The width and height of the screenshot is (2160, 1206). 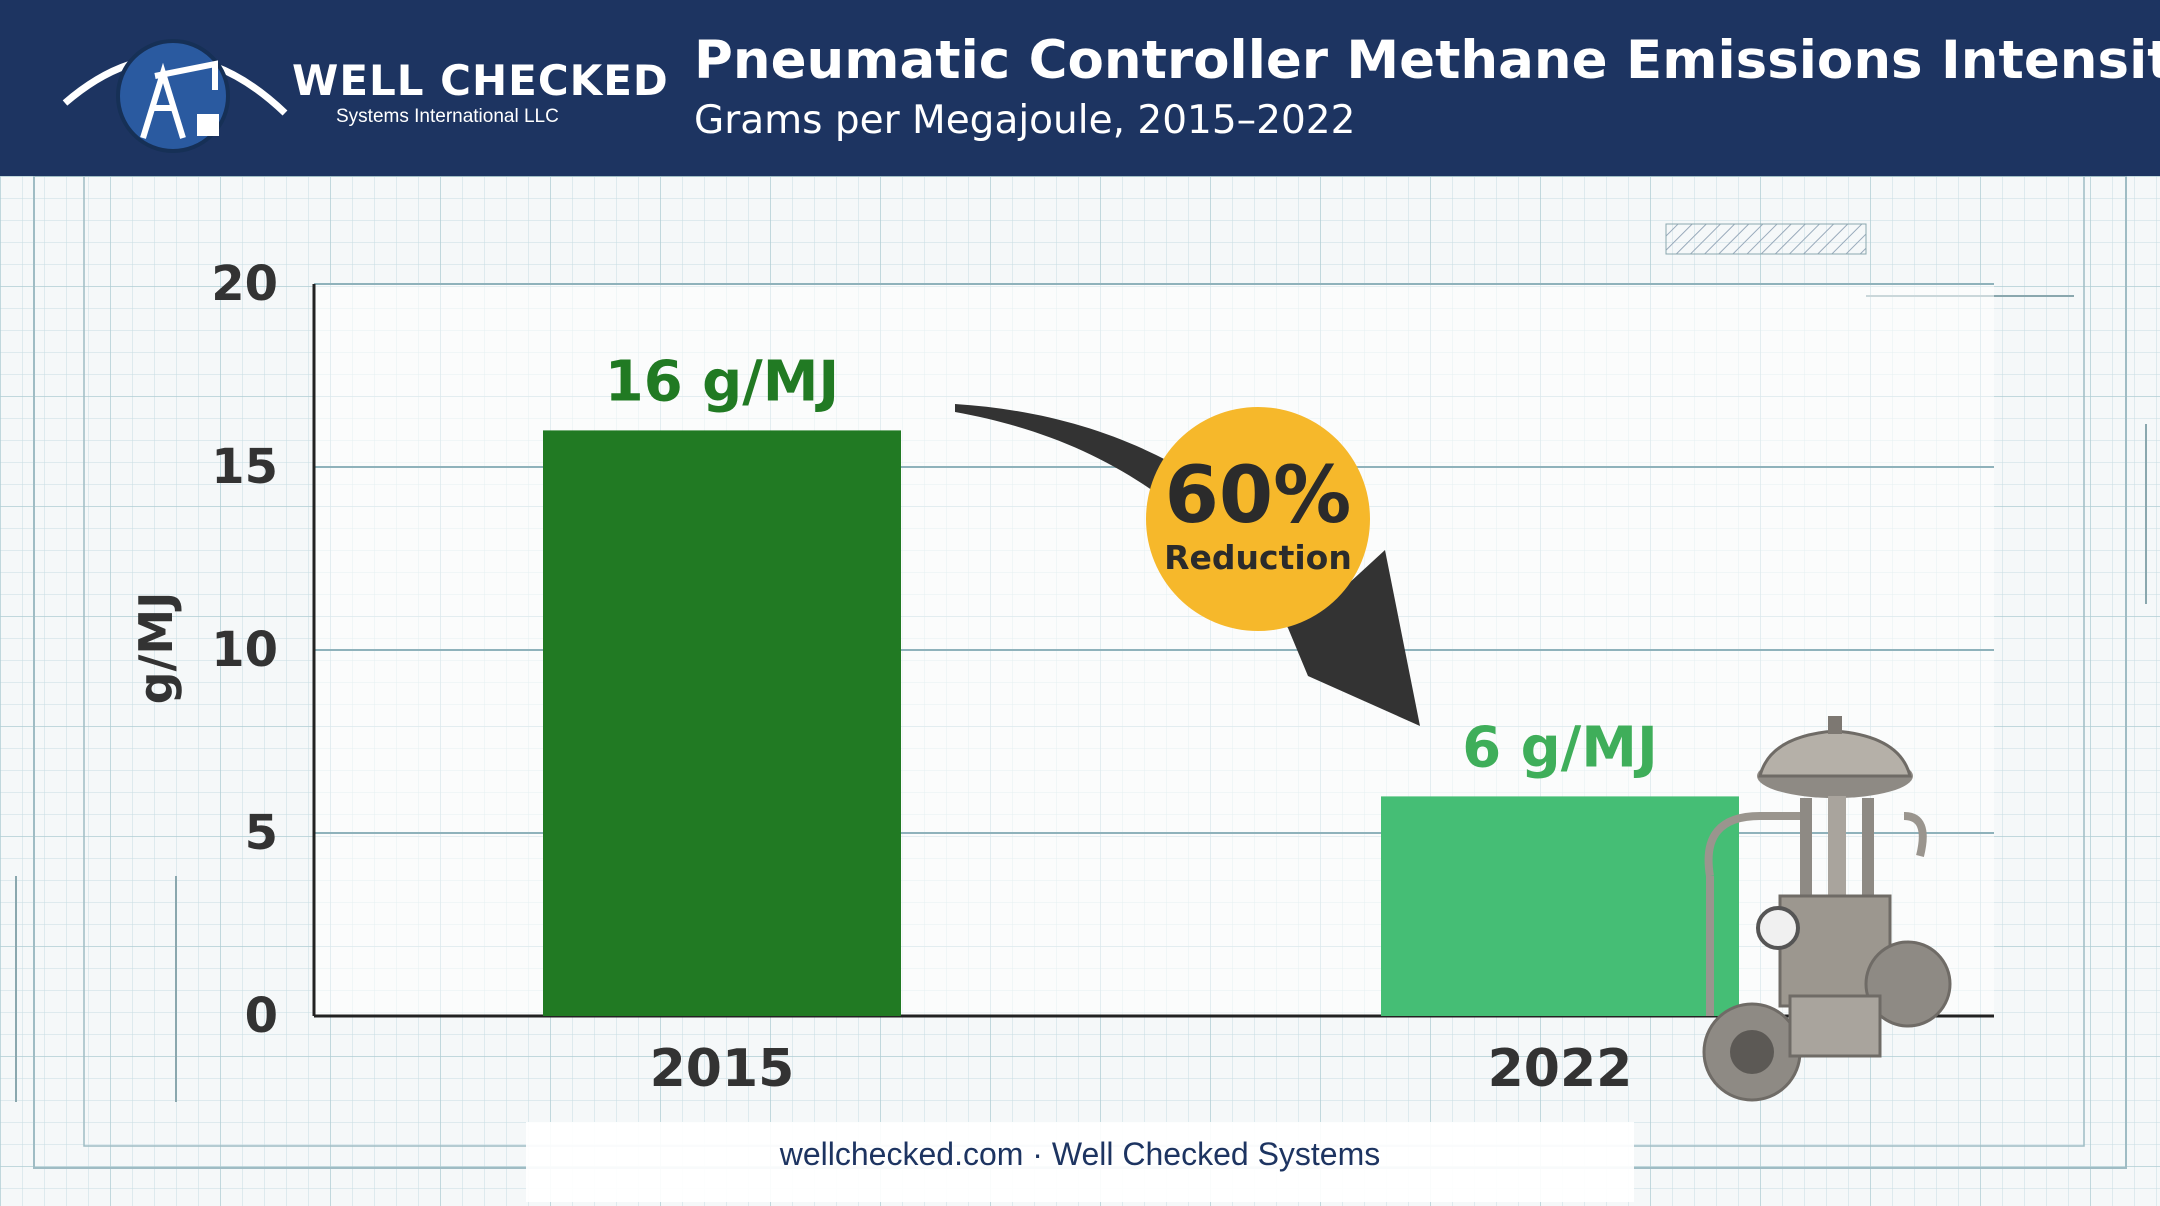 I want to click on y-tick-label: 15, so click(x=244, y=467).